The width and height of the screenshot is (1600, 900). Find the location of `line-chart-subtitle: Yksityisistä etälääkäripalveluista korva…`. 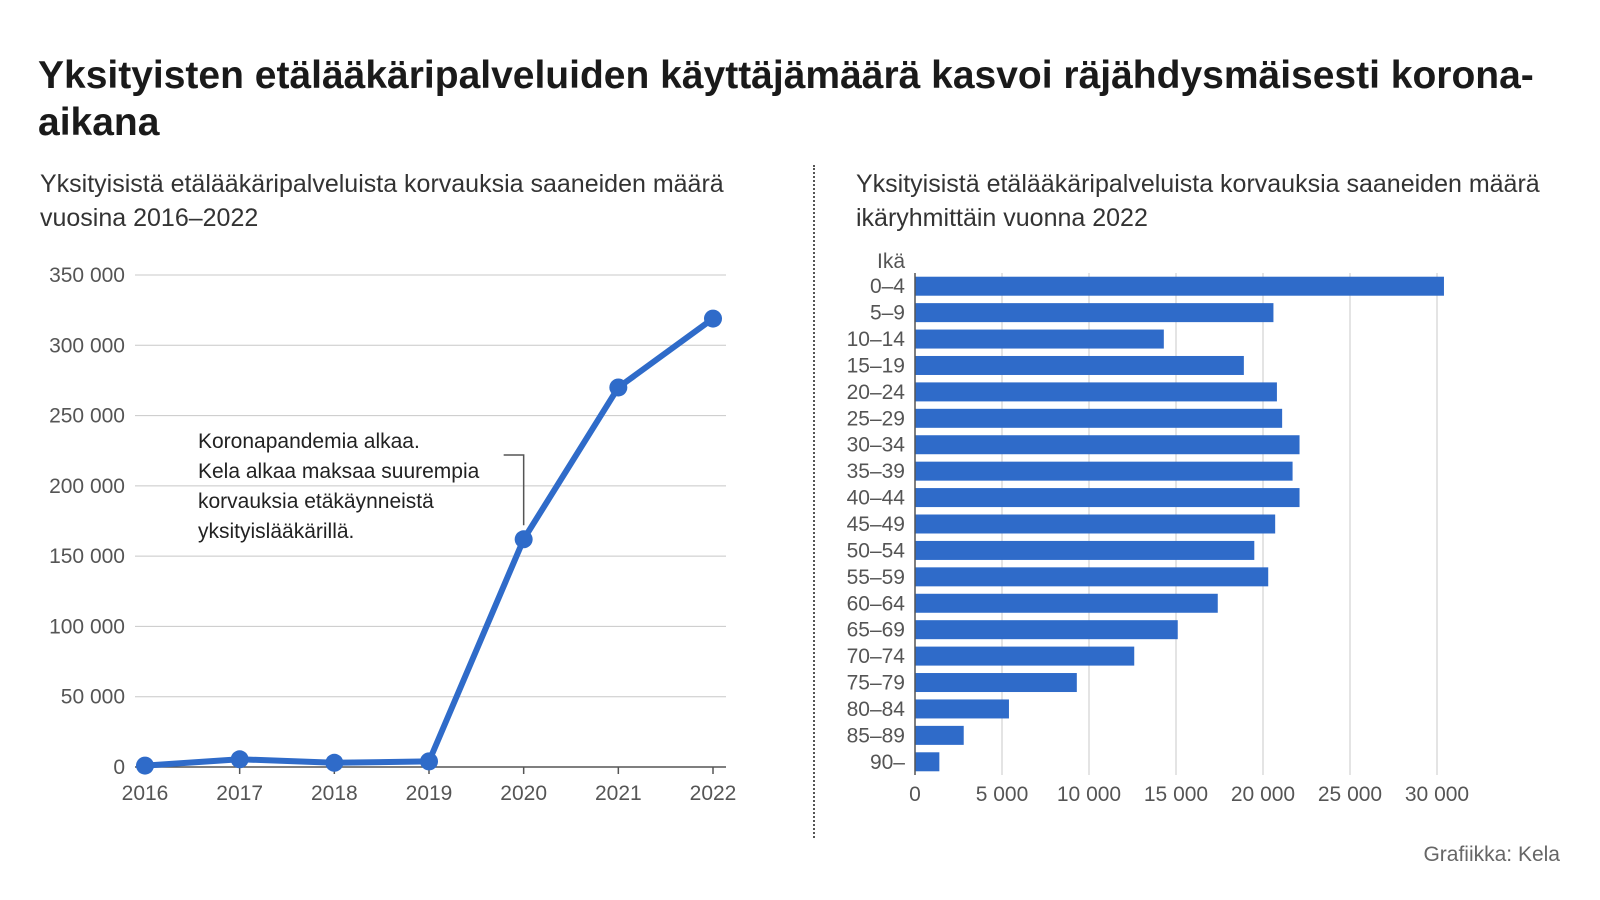

line-chart-subtitle: Yksityisistä etälääkäripalveluista korva… is located at coordinates (382, 201).